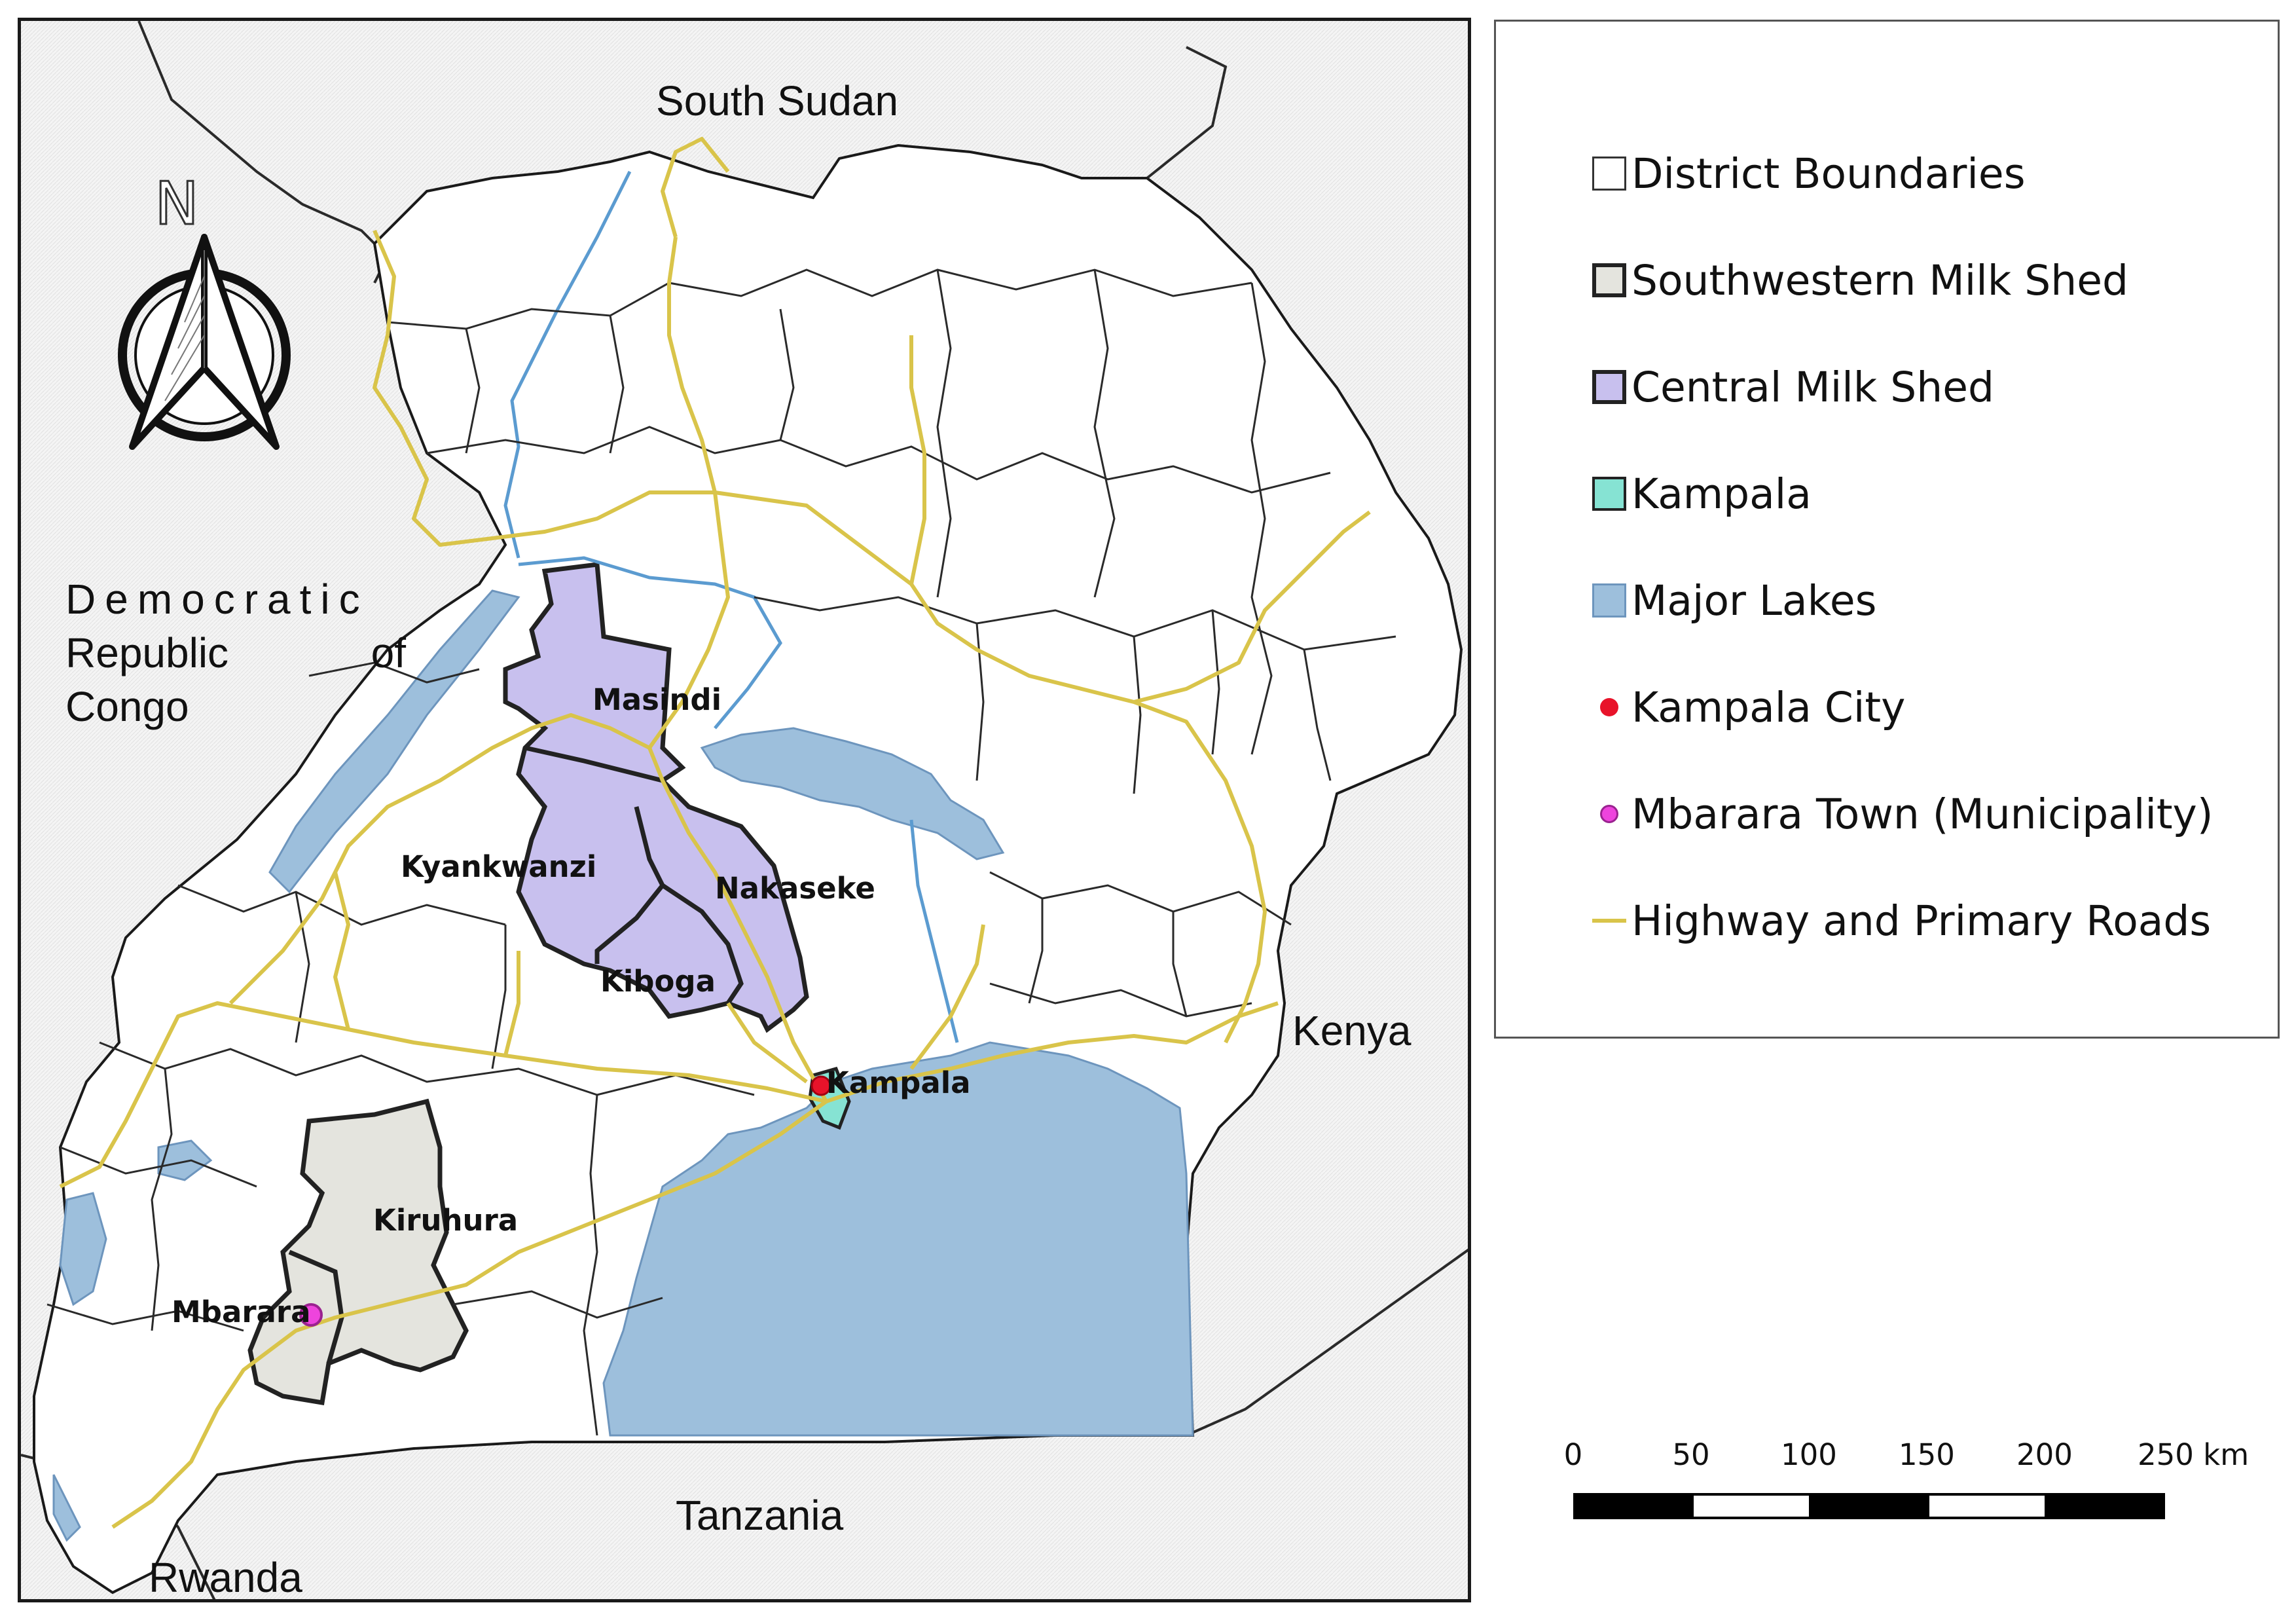  What do you see at coordinates (311, 1315) in the screenshot?
I see `mbarara-town-point` at bounding box center [311, 1315].